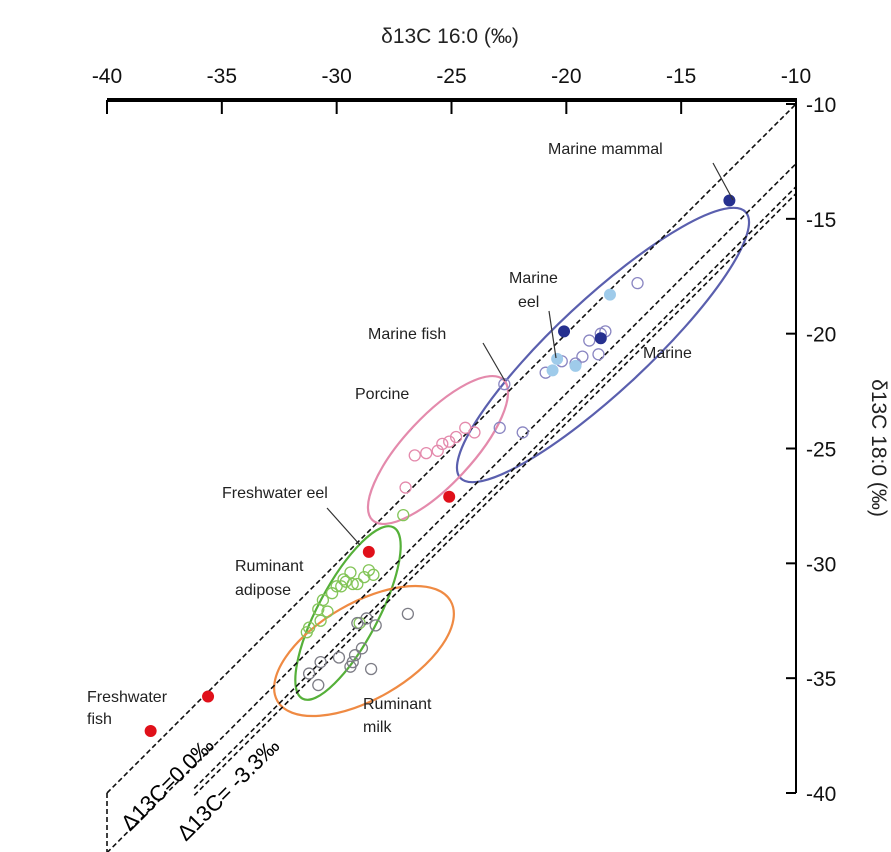 The height and width of the screenshot is (852, 891). What do you see at coordinates (494, 362) in the screenshot?
I see `leader-marine-fish` at bounding box center [494, 362].